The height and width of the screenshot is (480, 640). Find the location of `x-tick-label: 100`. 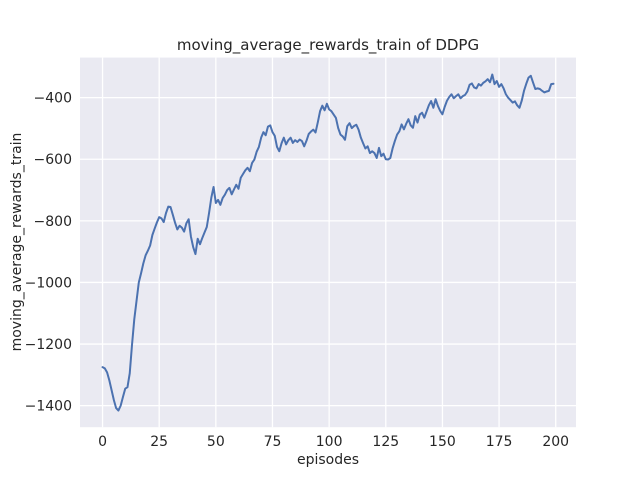

x-tick-label: 100 is located at coordinates (329, 442).